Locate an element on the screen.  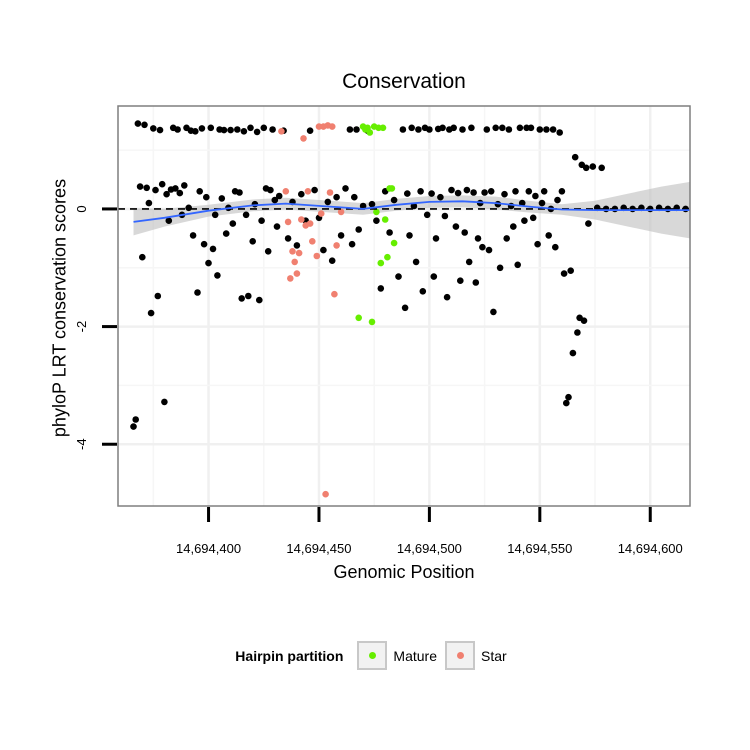
legend-dot-mature-icon is located at coordinates (372, 655).